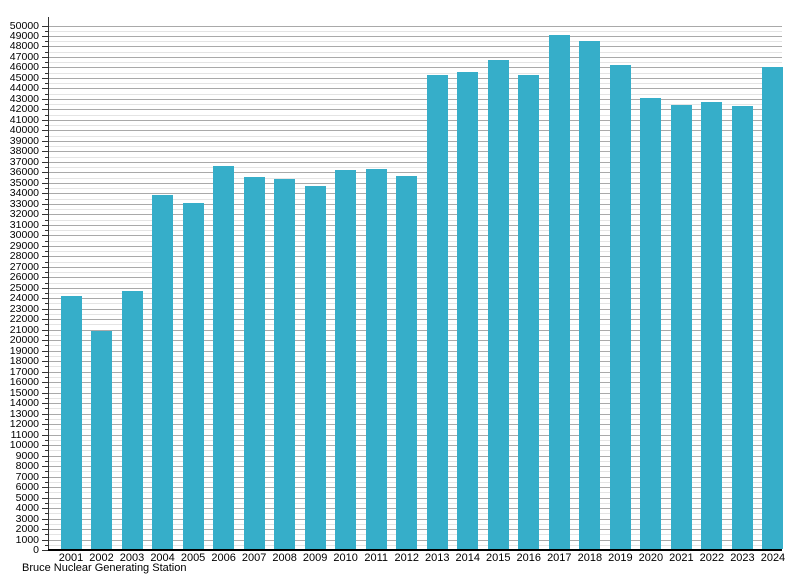 Image resolution: width=800 pixels, height=580 pixels. Describe the element at coordinates (193, 375) in the screenshot. I see `bar-2005` at that location.